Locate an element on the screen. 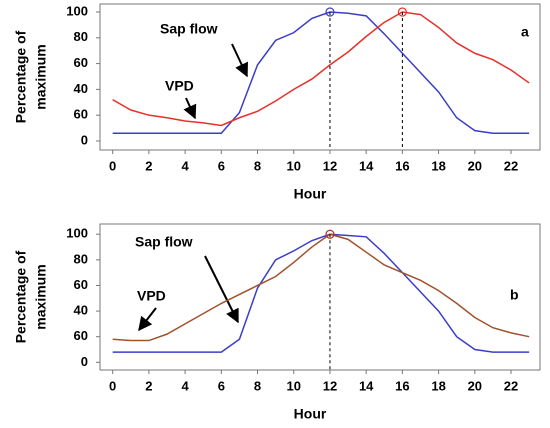  arrows is located at coordinates (193, 187).